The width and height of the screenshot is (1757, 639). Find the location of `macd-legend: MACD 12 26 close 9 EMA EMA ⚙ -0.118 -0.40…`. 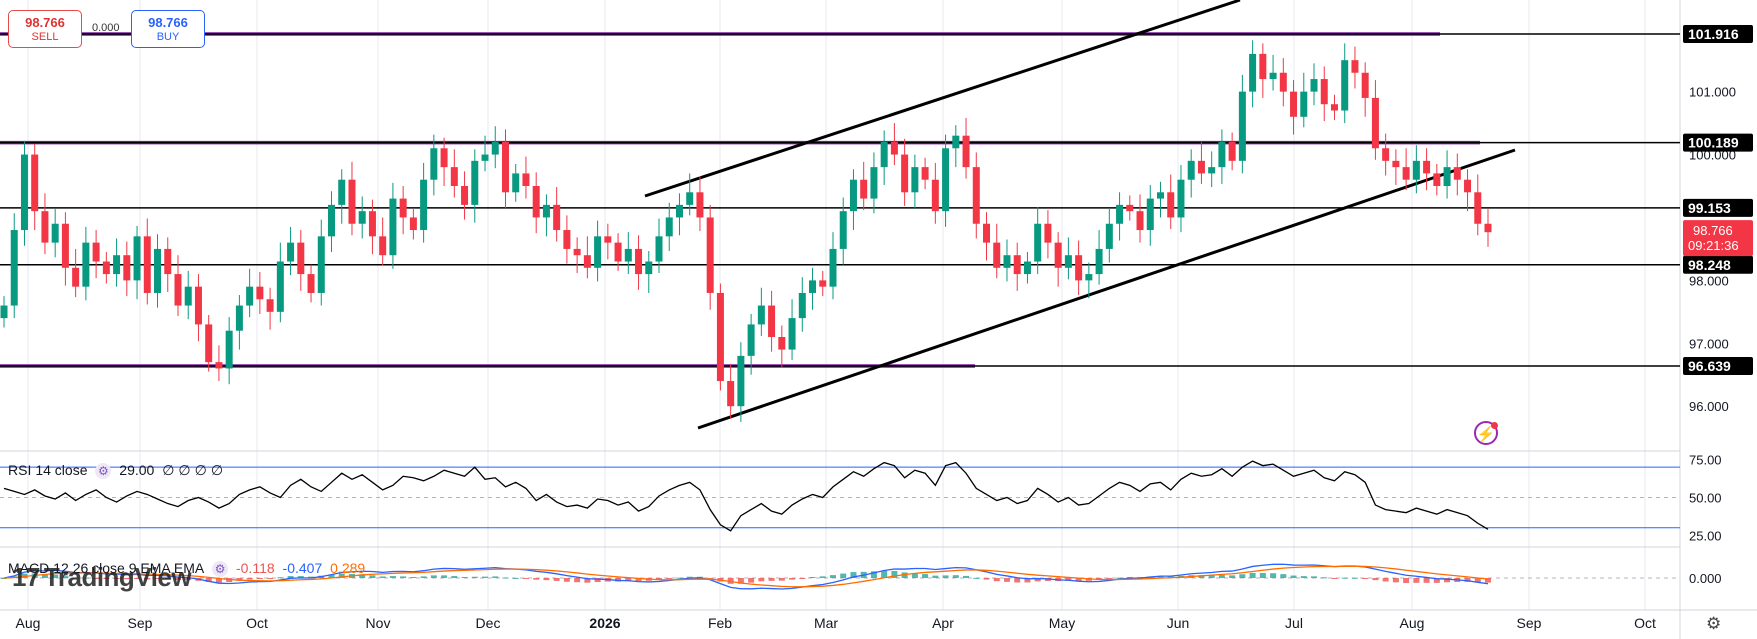

macd-legend: MACD 12 26 close 9 EMA EMA ⚙ -0.118 -0.40… is located at coordinates (188, 569).